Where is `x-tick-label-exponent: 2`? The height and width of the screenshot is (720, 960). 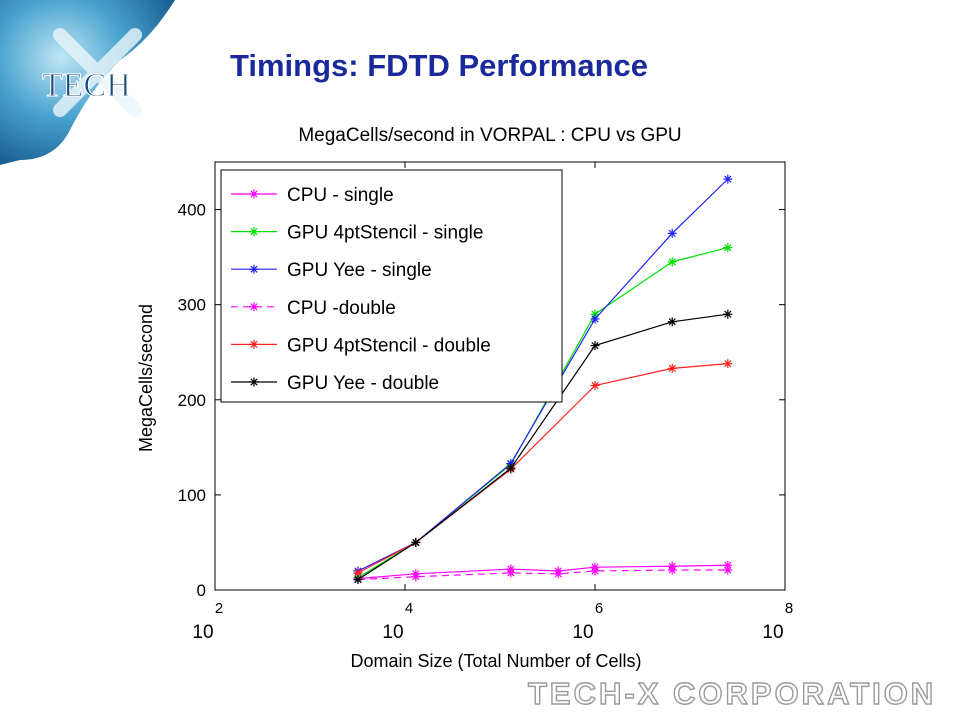 x-tick-label-exponent: 2 is located at coordinates (219, 608).